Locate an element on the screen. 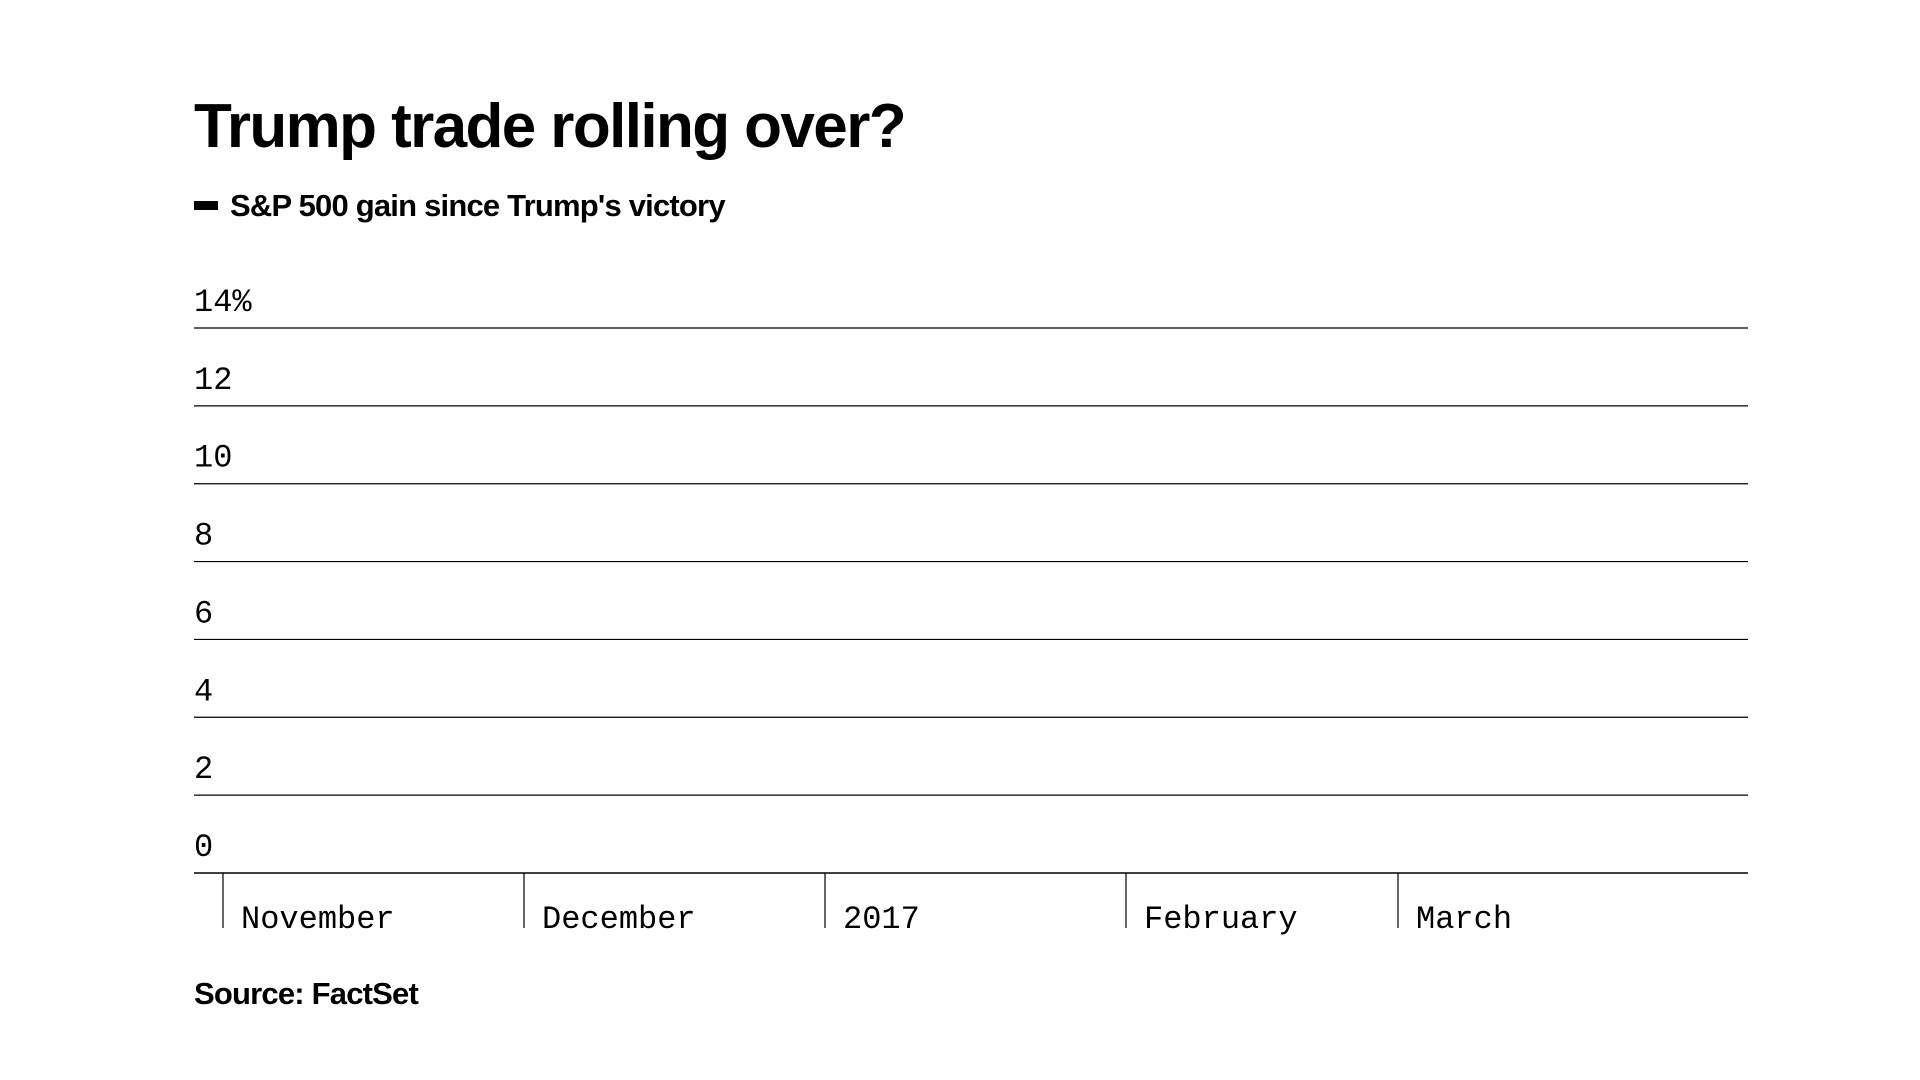 Image resolution: width=1920 pixels, height=1080 pixels. y-tick-label: 14% is located at coordinates (223, 302).